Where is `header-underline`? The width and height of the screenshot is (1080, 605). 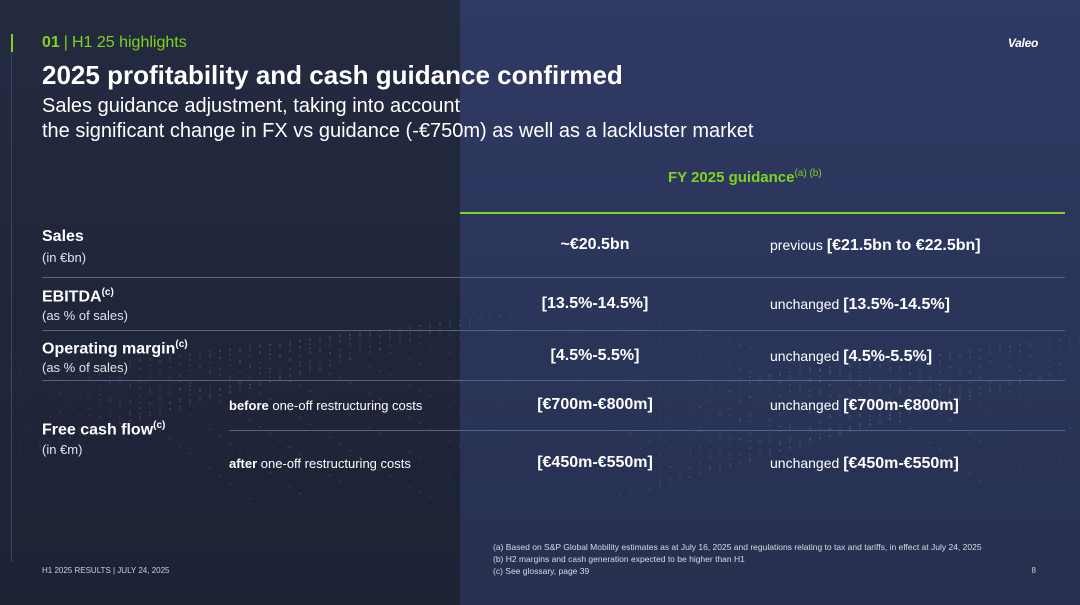
header-underline is located at coordinates (762, 213).